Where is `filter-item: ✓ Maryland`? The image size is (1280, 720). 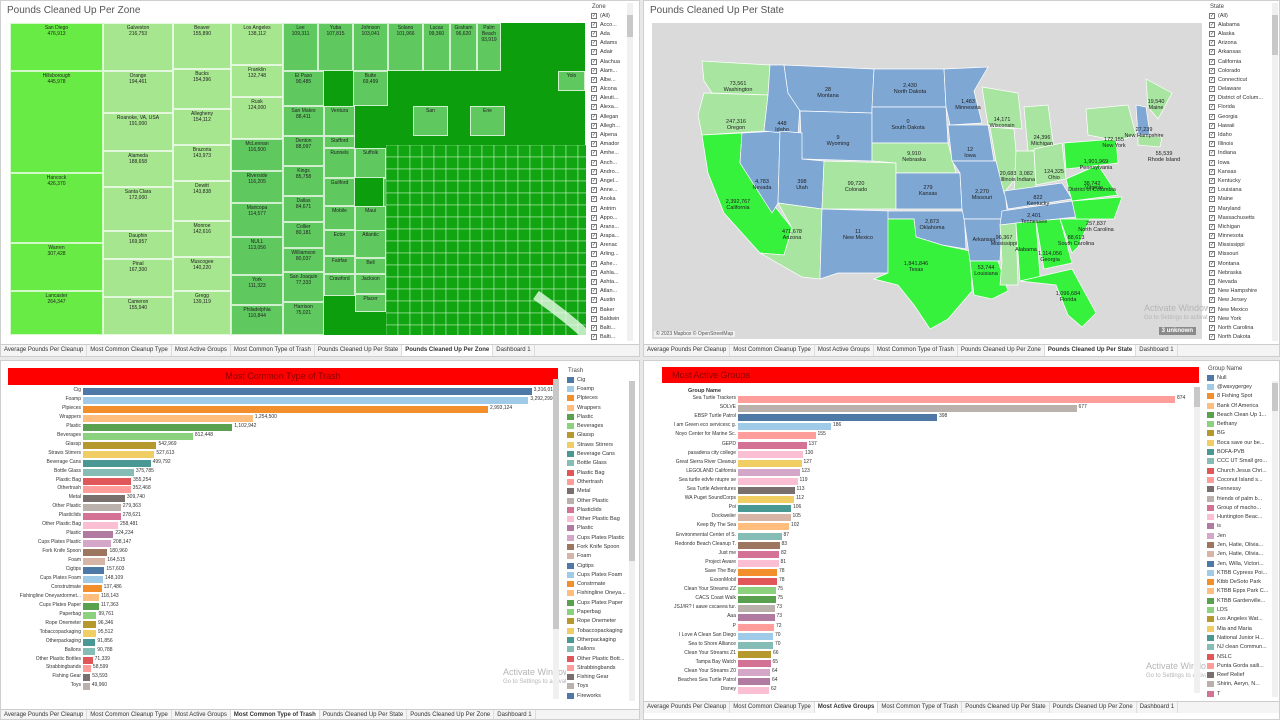 filter-item: ✓ Maryland is located at coordinates (1239, 208).